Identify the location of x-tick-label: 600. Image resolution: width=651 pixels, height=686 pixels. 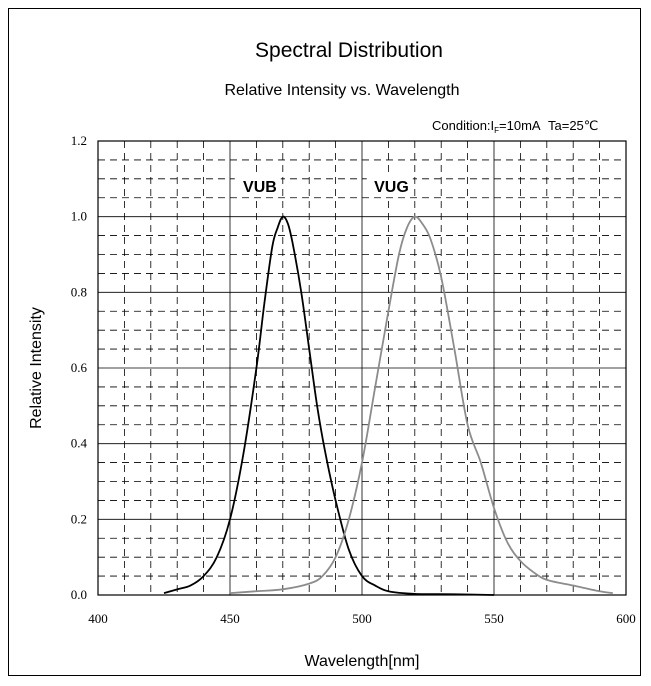
(626, 618).